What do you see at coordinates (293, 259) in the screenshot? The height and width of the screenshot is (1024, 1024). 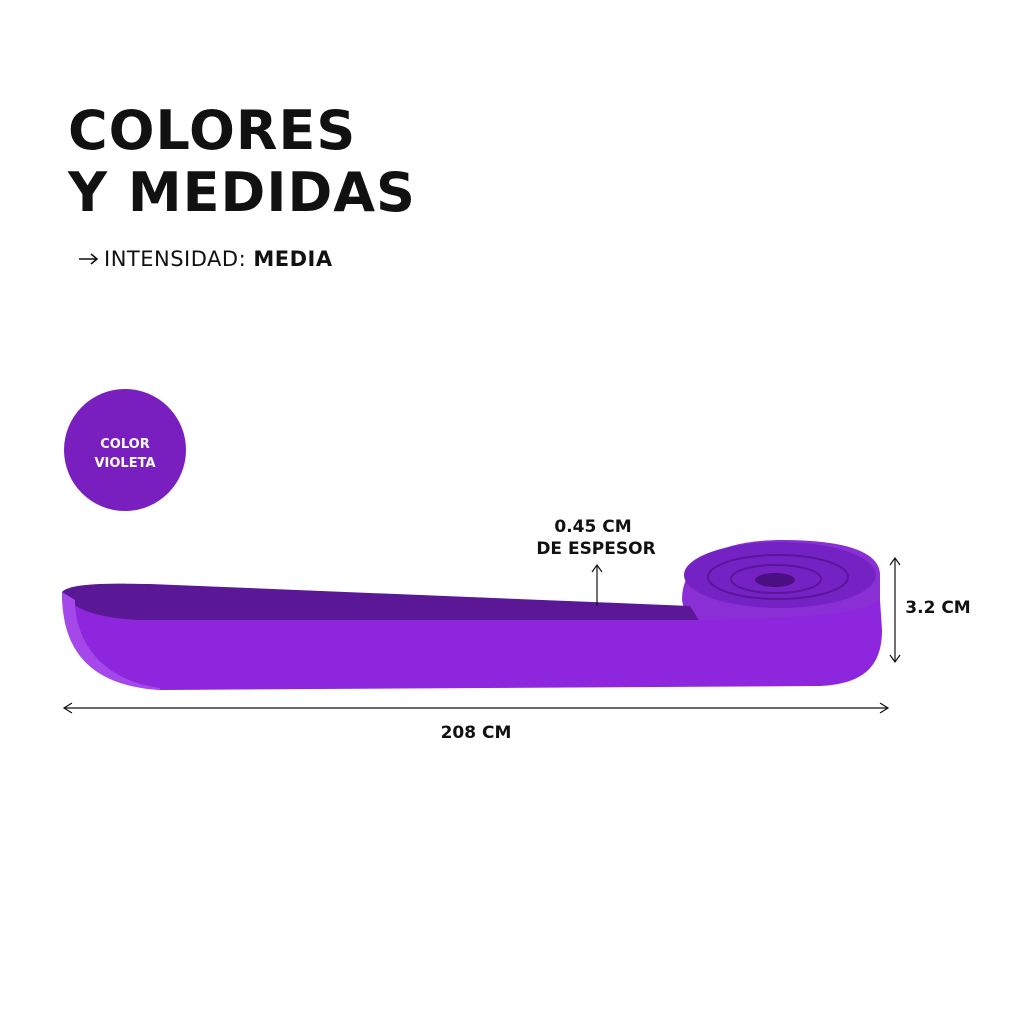 I see `intensity-value: MEDIA` at bounding box center [293, 259].